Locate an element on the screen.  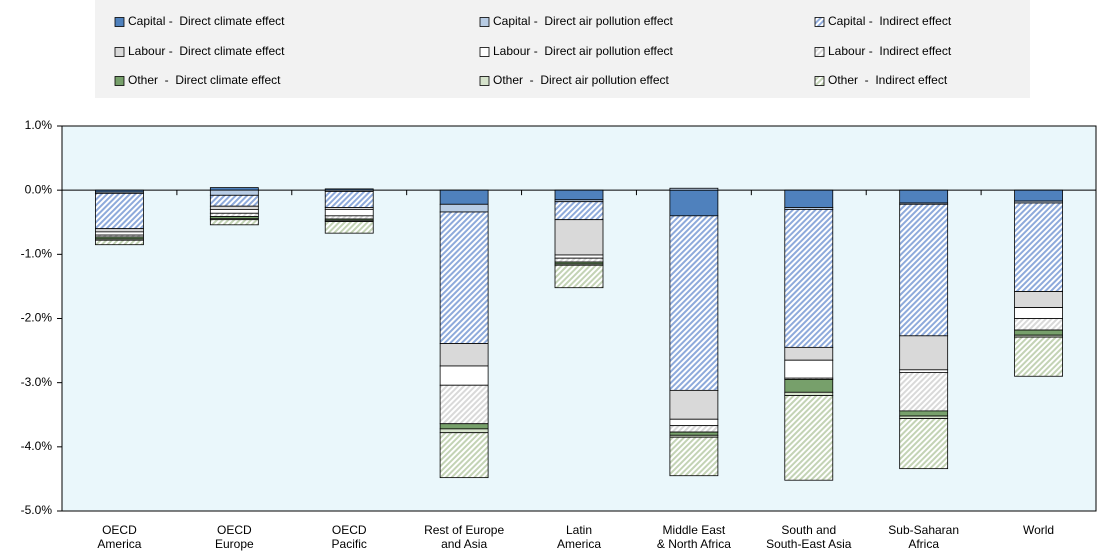
y-tick-label: 1.0% is located at coordinates (39, 125).